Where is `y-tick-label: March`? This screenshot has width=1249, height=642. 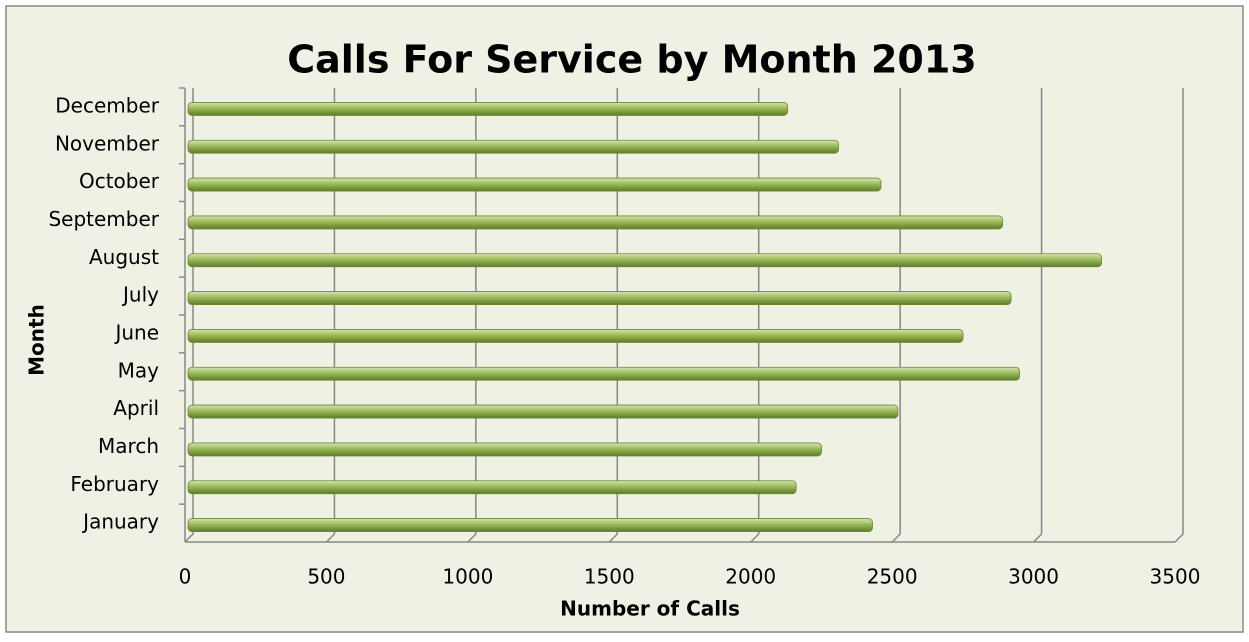 y-tick-label: March is located at coordinates (128, 446).